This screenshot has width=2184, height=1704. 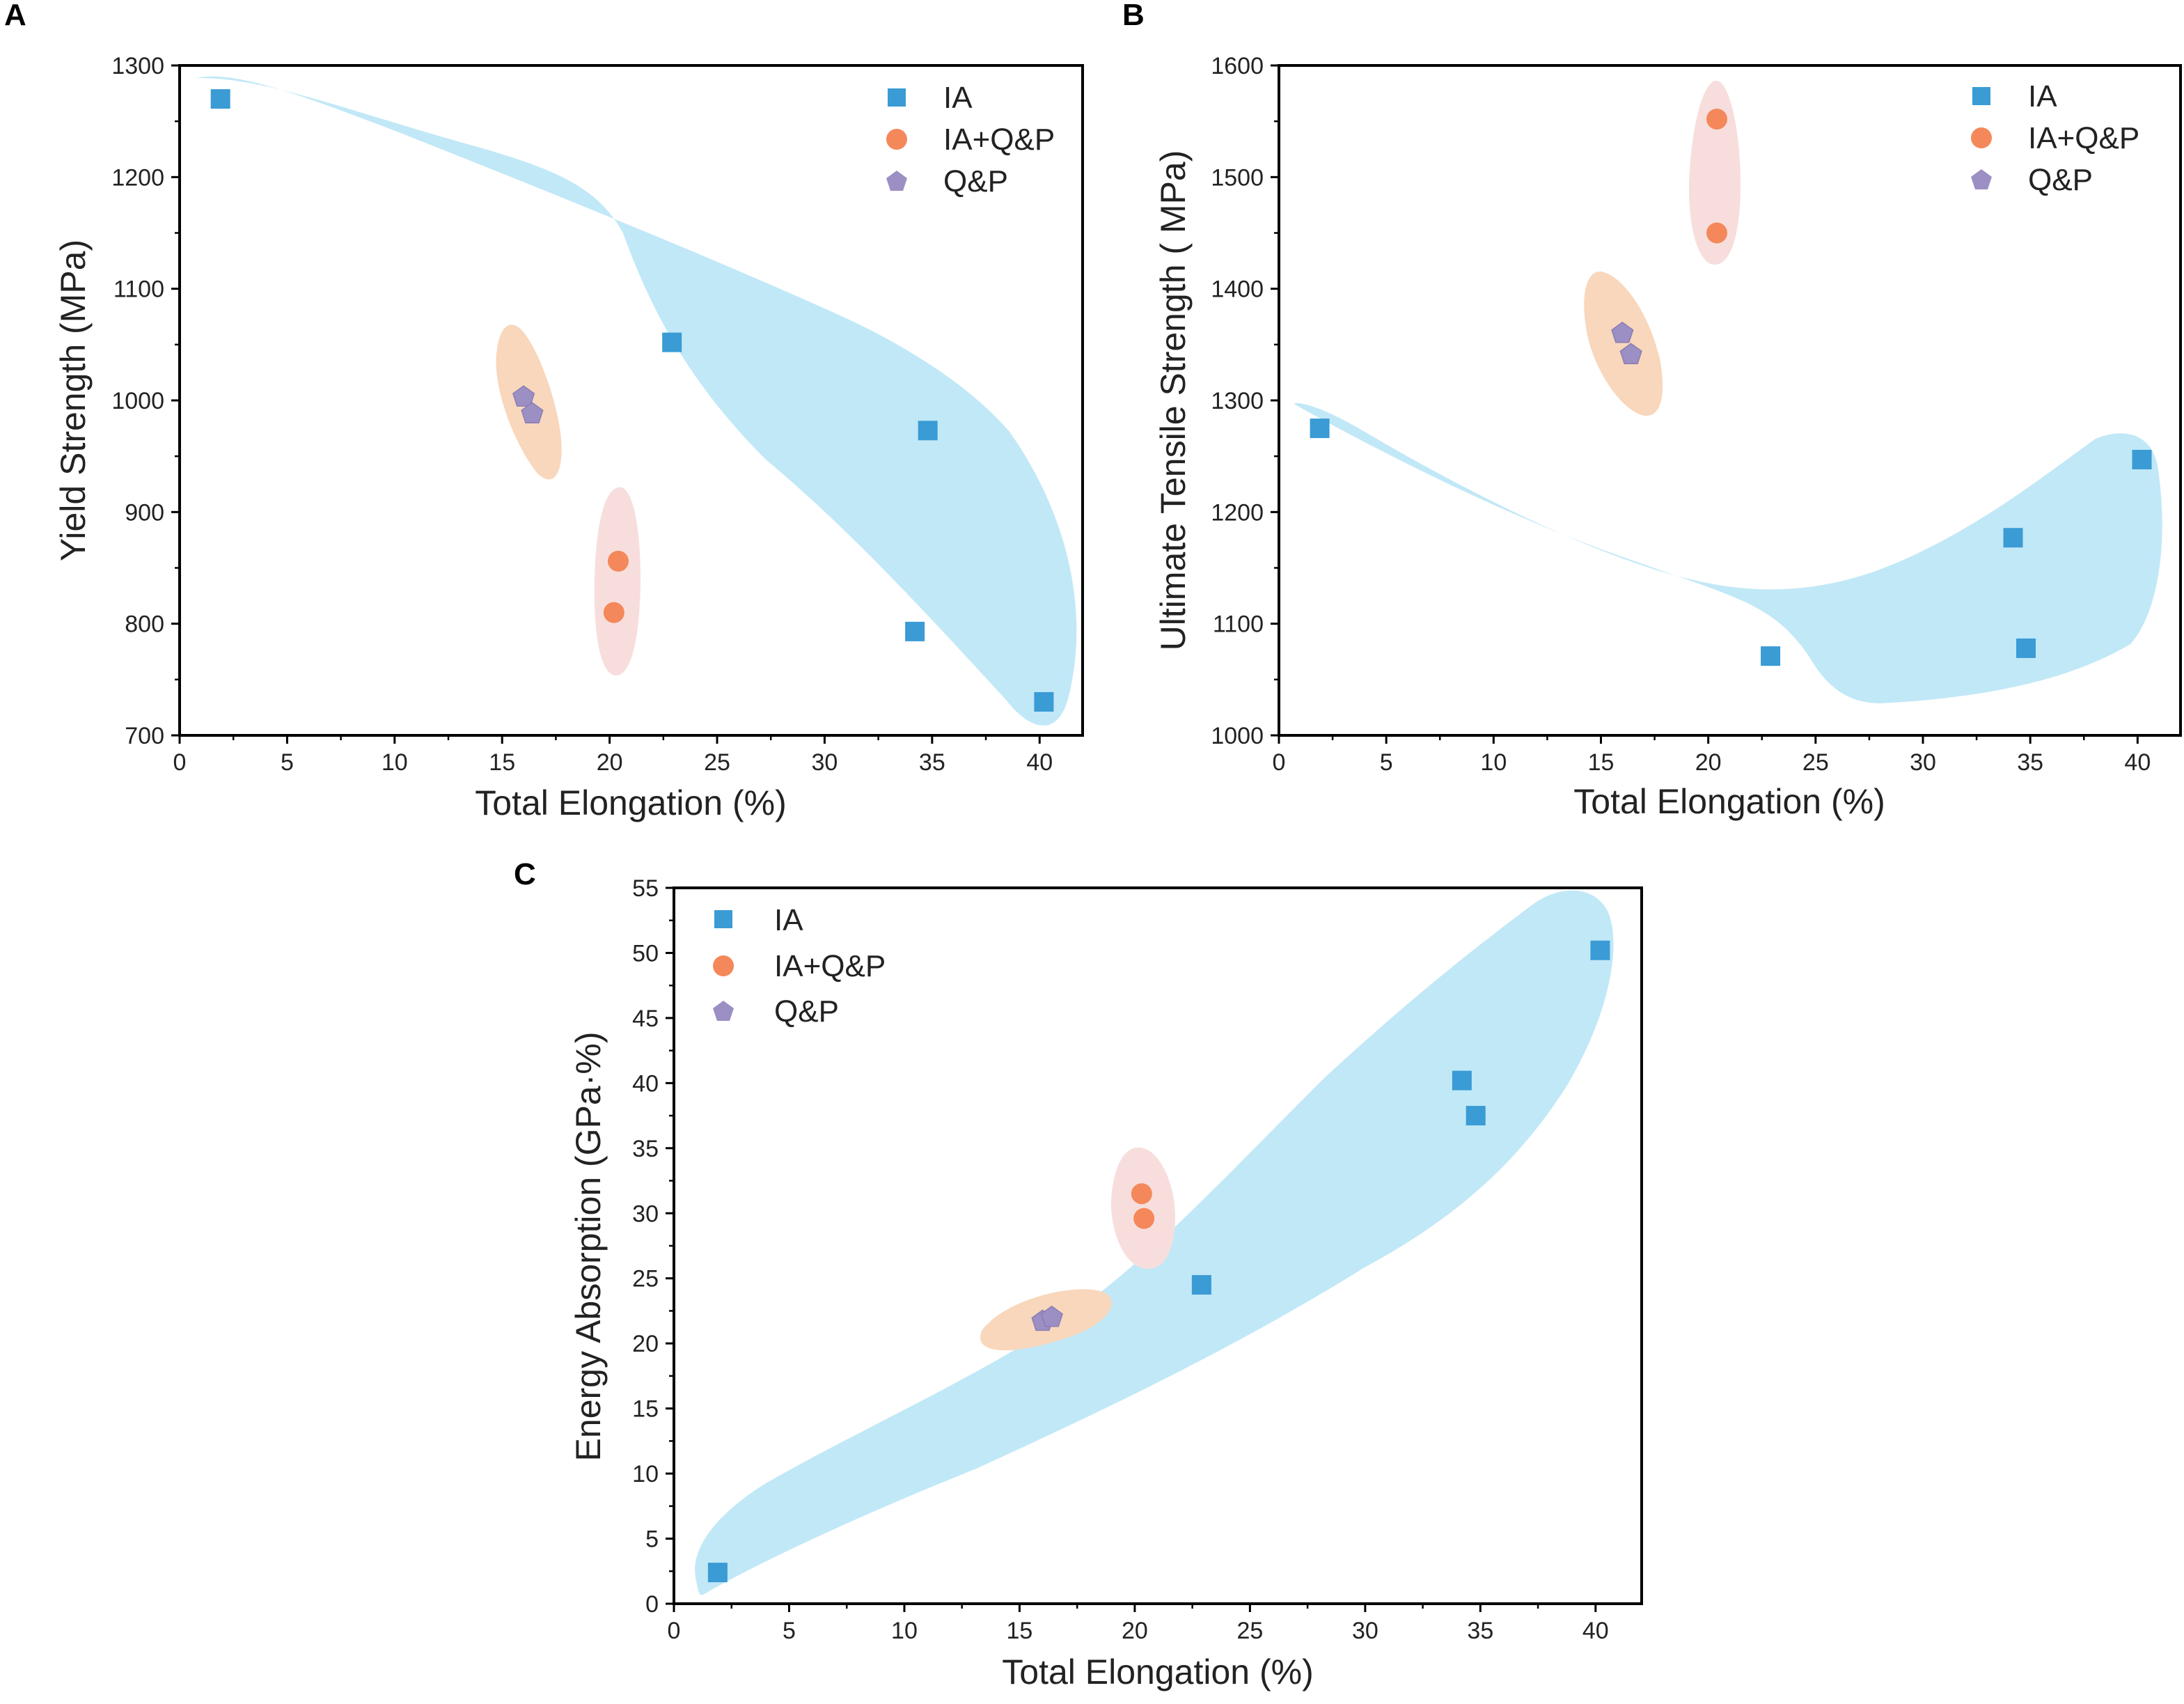 What do you see at coordinates (645, 1019) in the screenshot?
I see `y-tick-label: 45` at bounding box center [645, 1019].